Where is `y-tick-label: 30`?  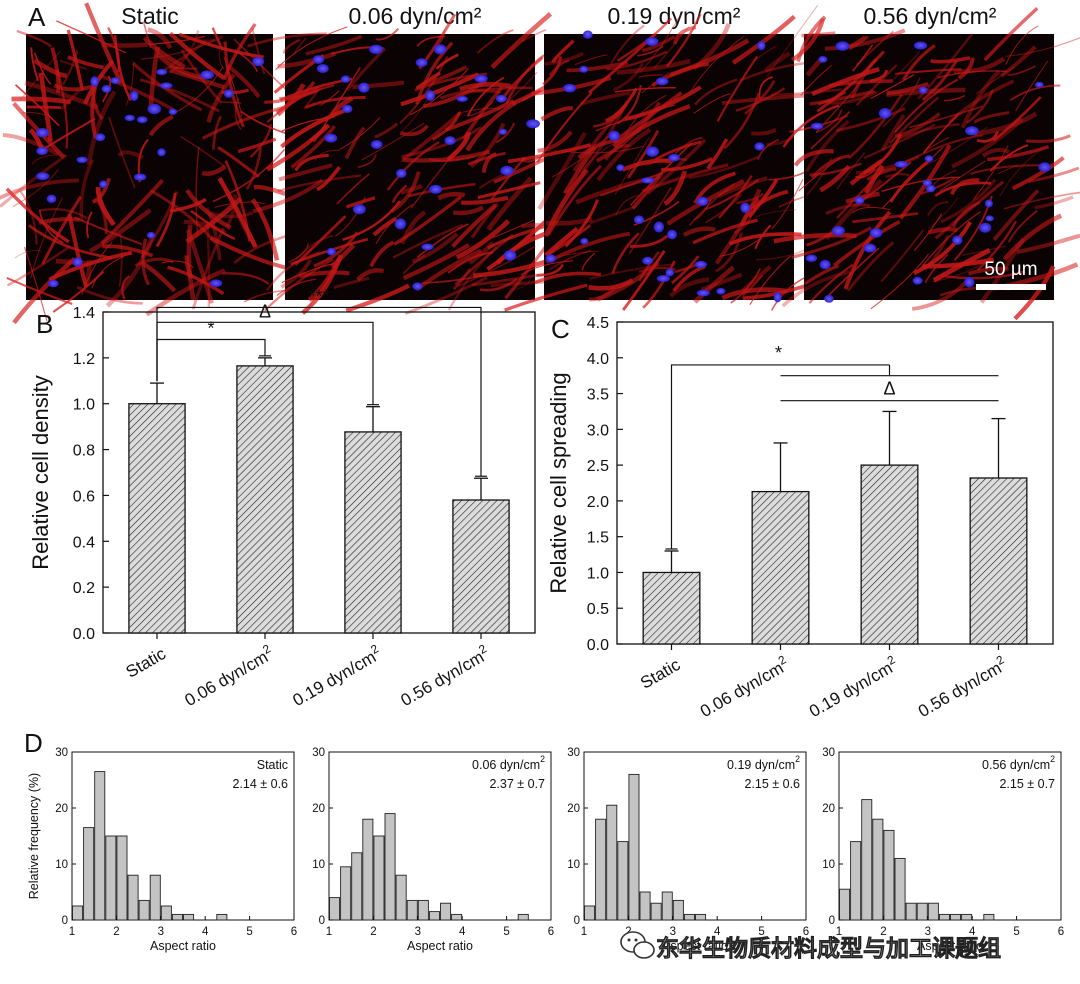
y-tick-label: 30 is located at coordinates (573, 753).